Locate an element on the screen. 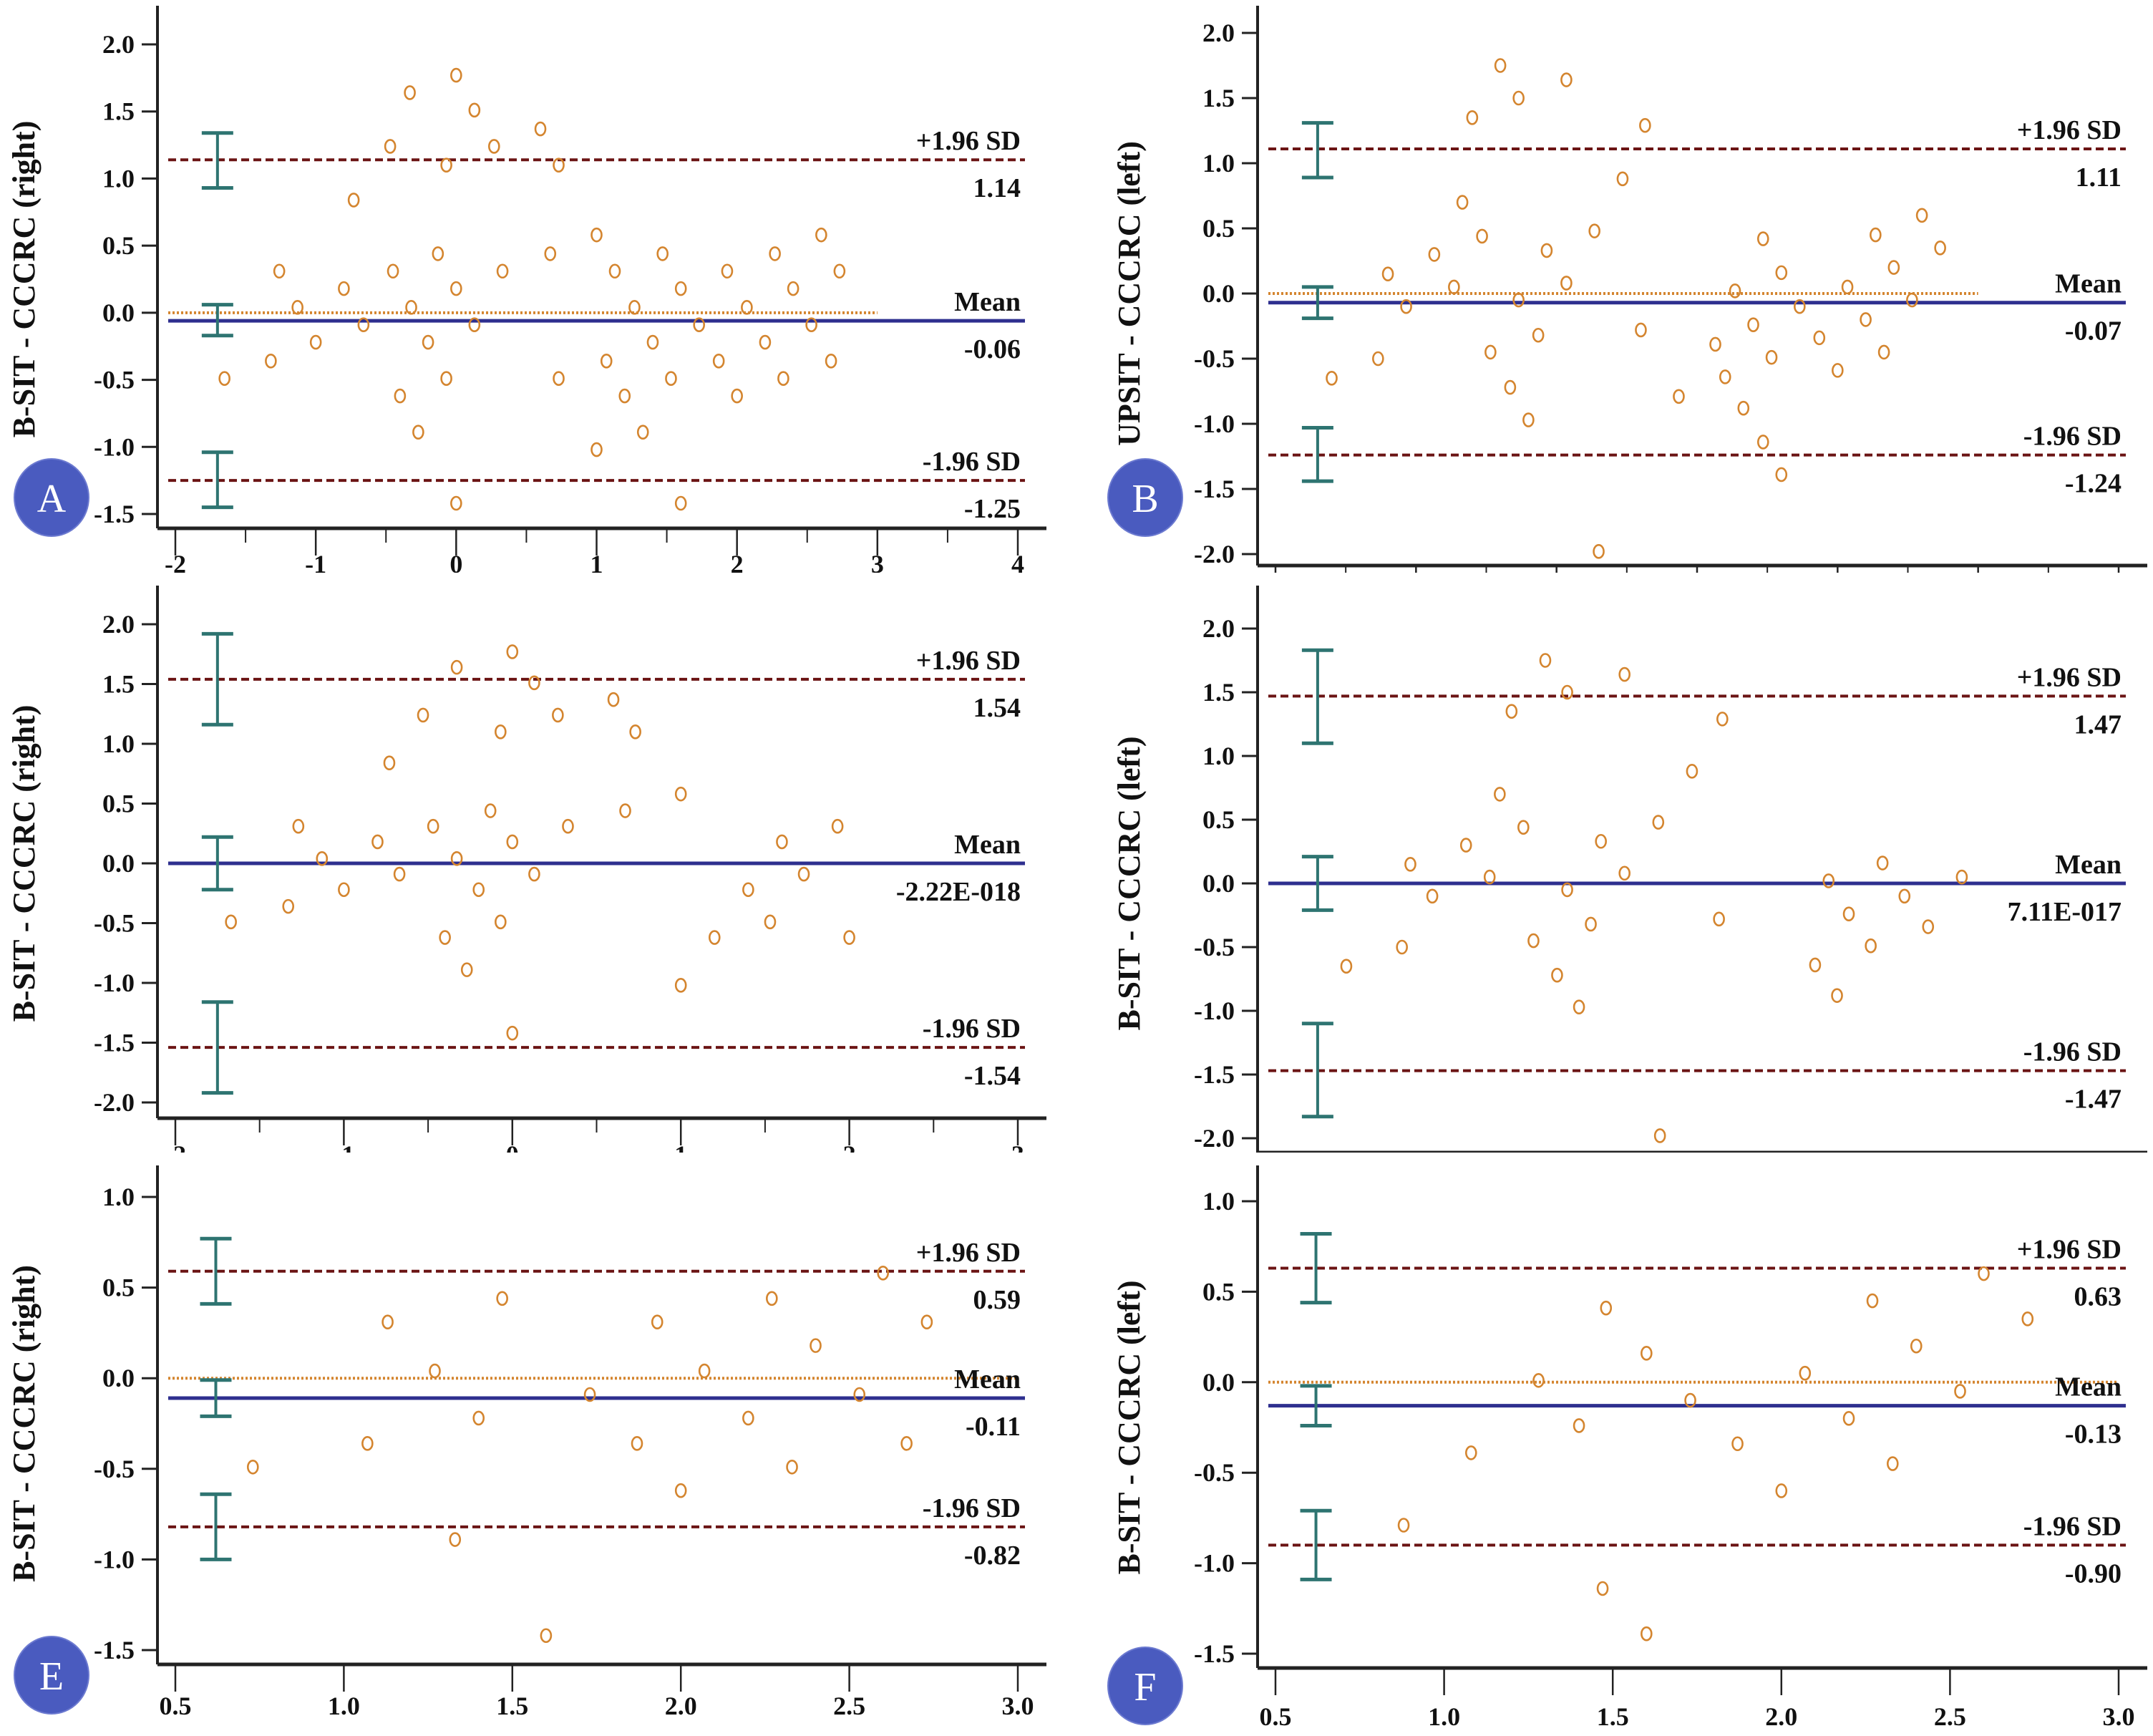  upper-limit-value: 0.63 is located at coordinates (2098, 1297).